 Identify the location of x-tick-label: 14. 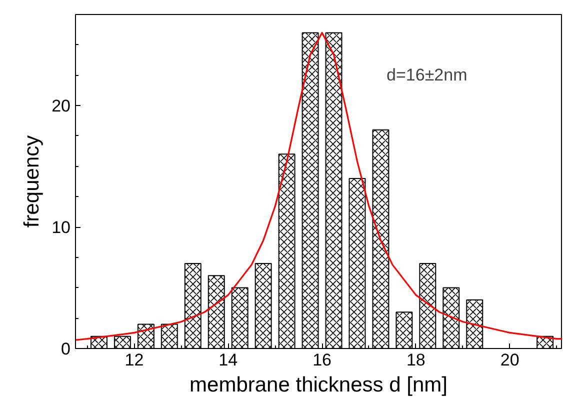
(228, 360).